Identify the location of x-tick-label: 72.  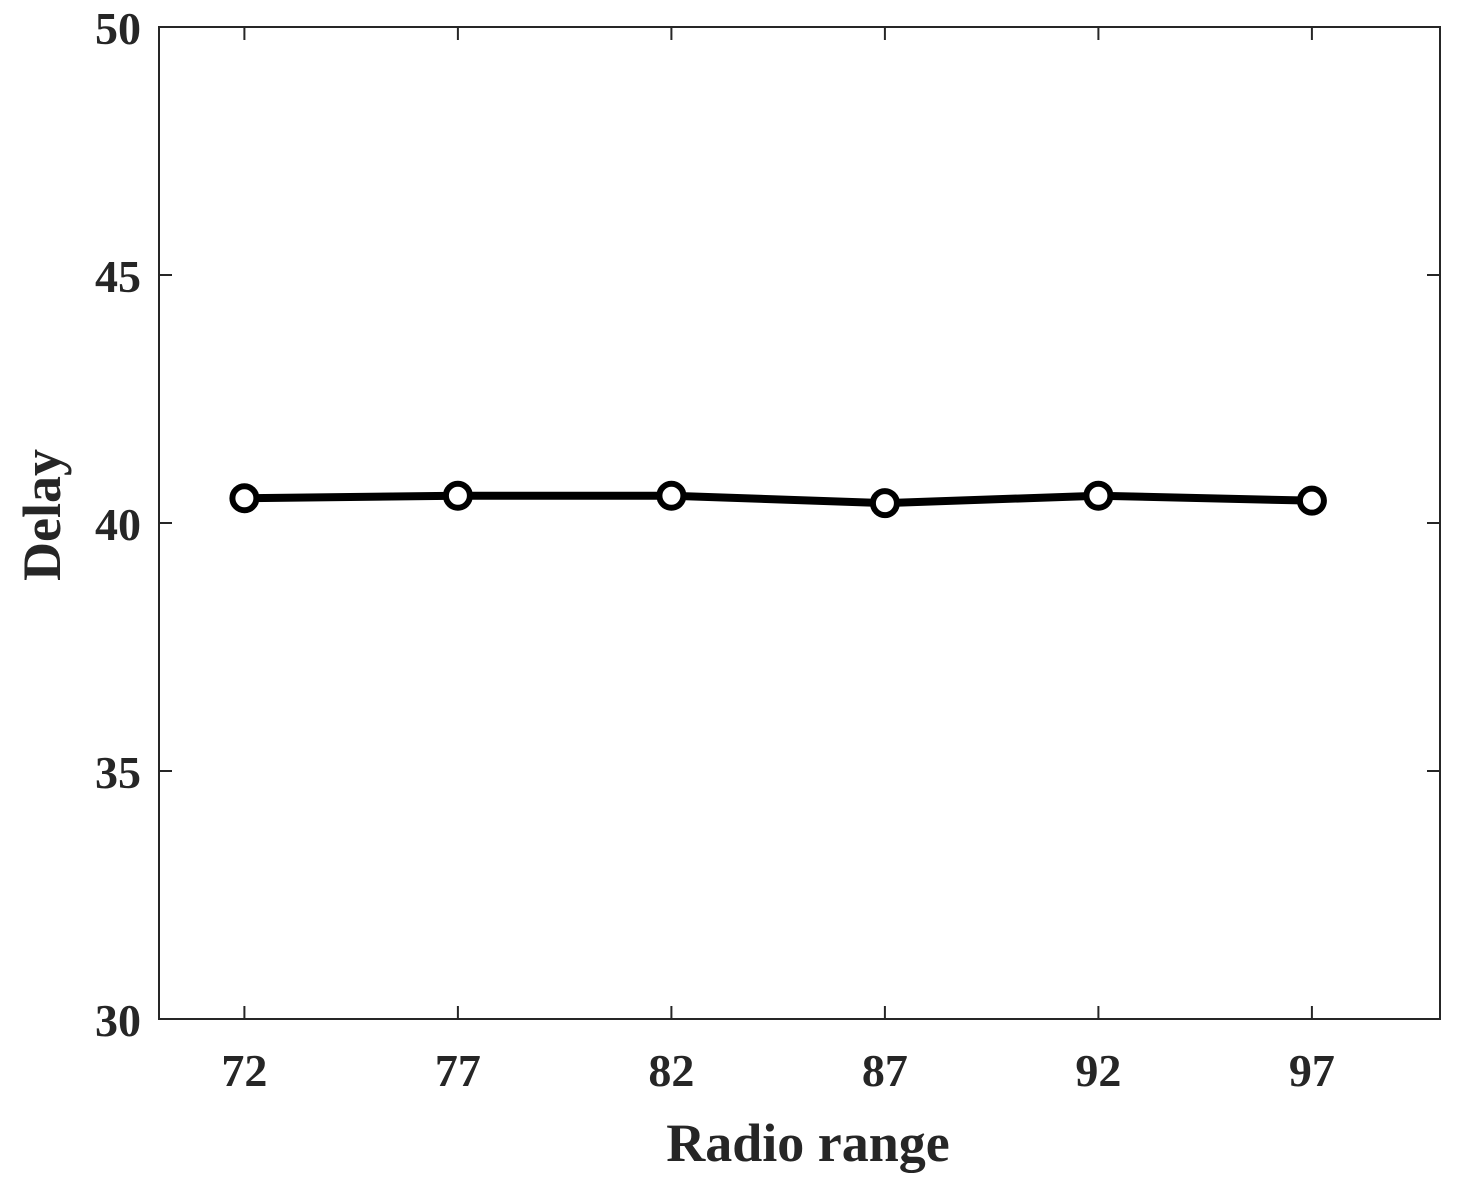
(244, 1070).